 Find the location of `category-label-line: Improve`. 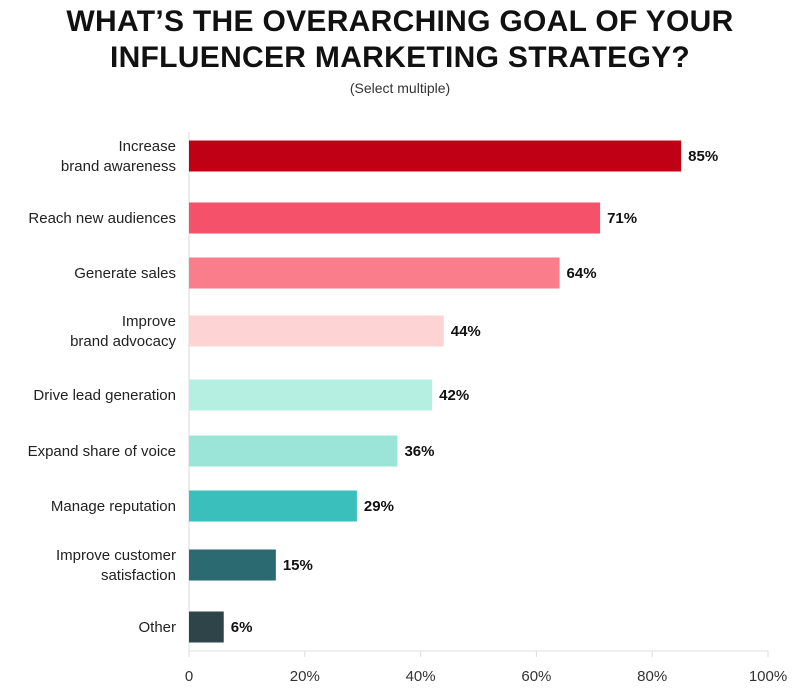

category-label-line: Improve is located at coordinates (149, 321).